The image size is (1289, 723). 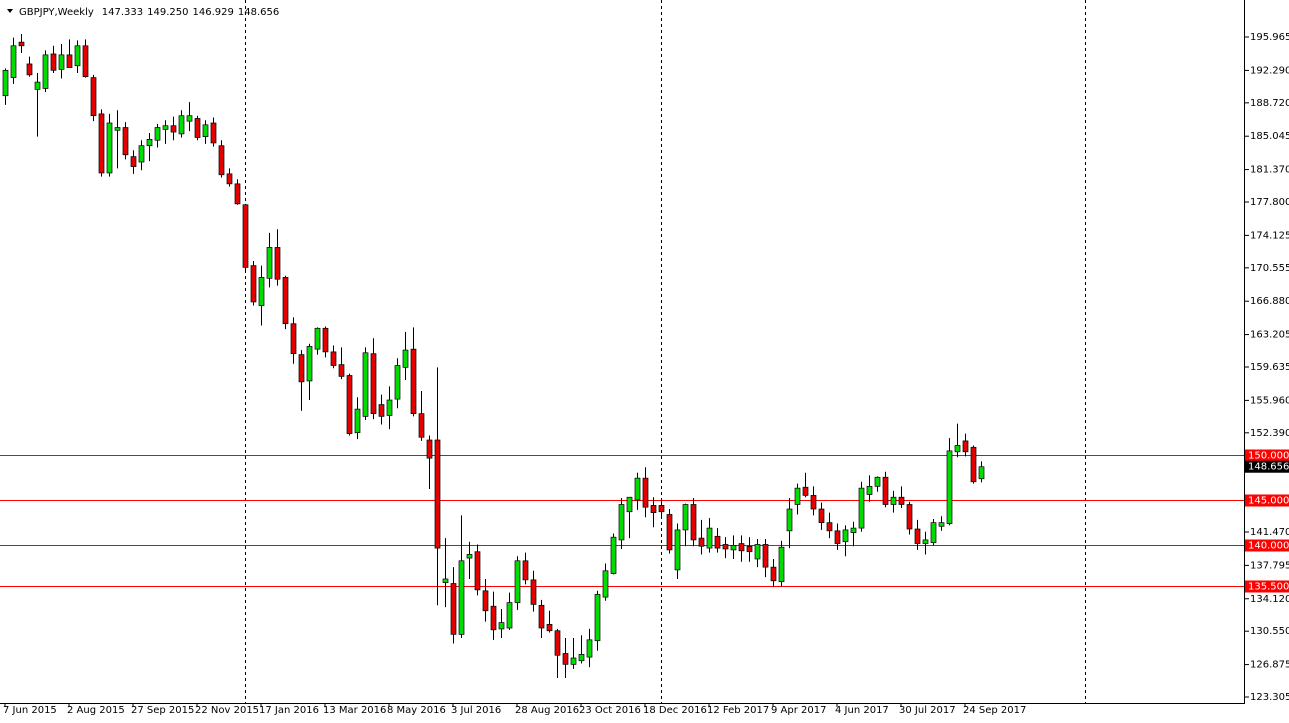 What do you see at coordinates (1269, 103) in the screenshot?
I see `y-tick-label: 188.720` at bounding box center [1269, 103].